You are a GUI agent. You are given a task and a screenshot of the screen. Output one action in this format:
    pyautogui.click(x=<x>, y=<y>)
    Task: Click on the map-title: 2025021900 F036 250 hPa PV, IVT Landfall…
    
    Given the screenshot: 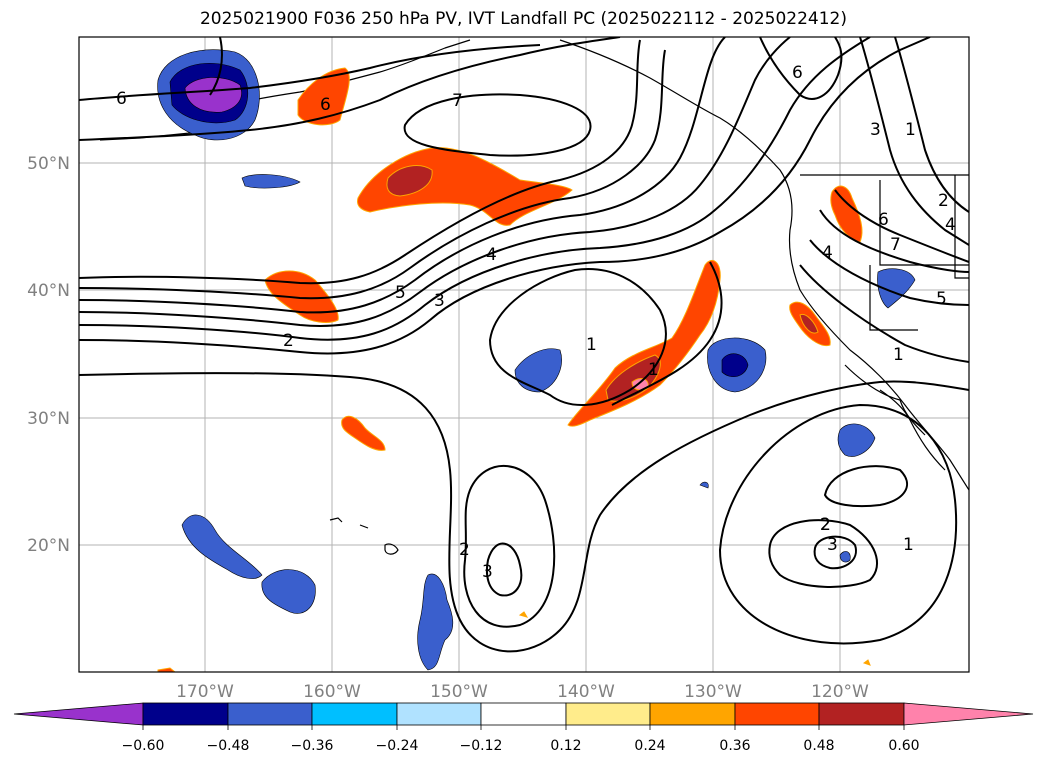 What is the action you would take?
    pyautogui.click(x=523, y=19)
    